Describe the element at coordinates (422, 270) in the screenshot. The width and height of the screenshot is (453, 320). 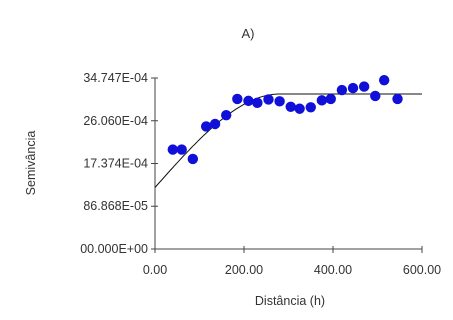
I see `x-tick-label: 600.00` at that location.